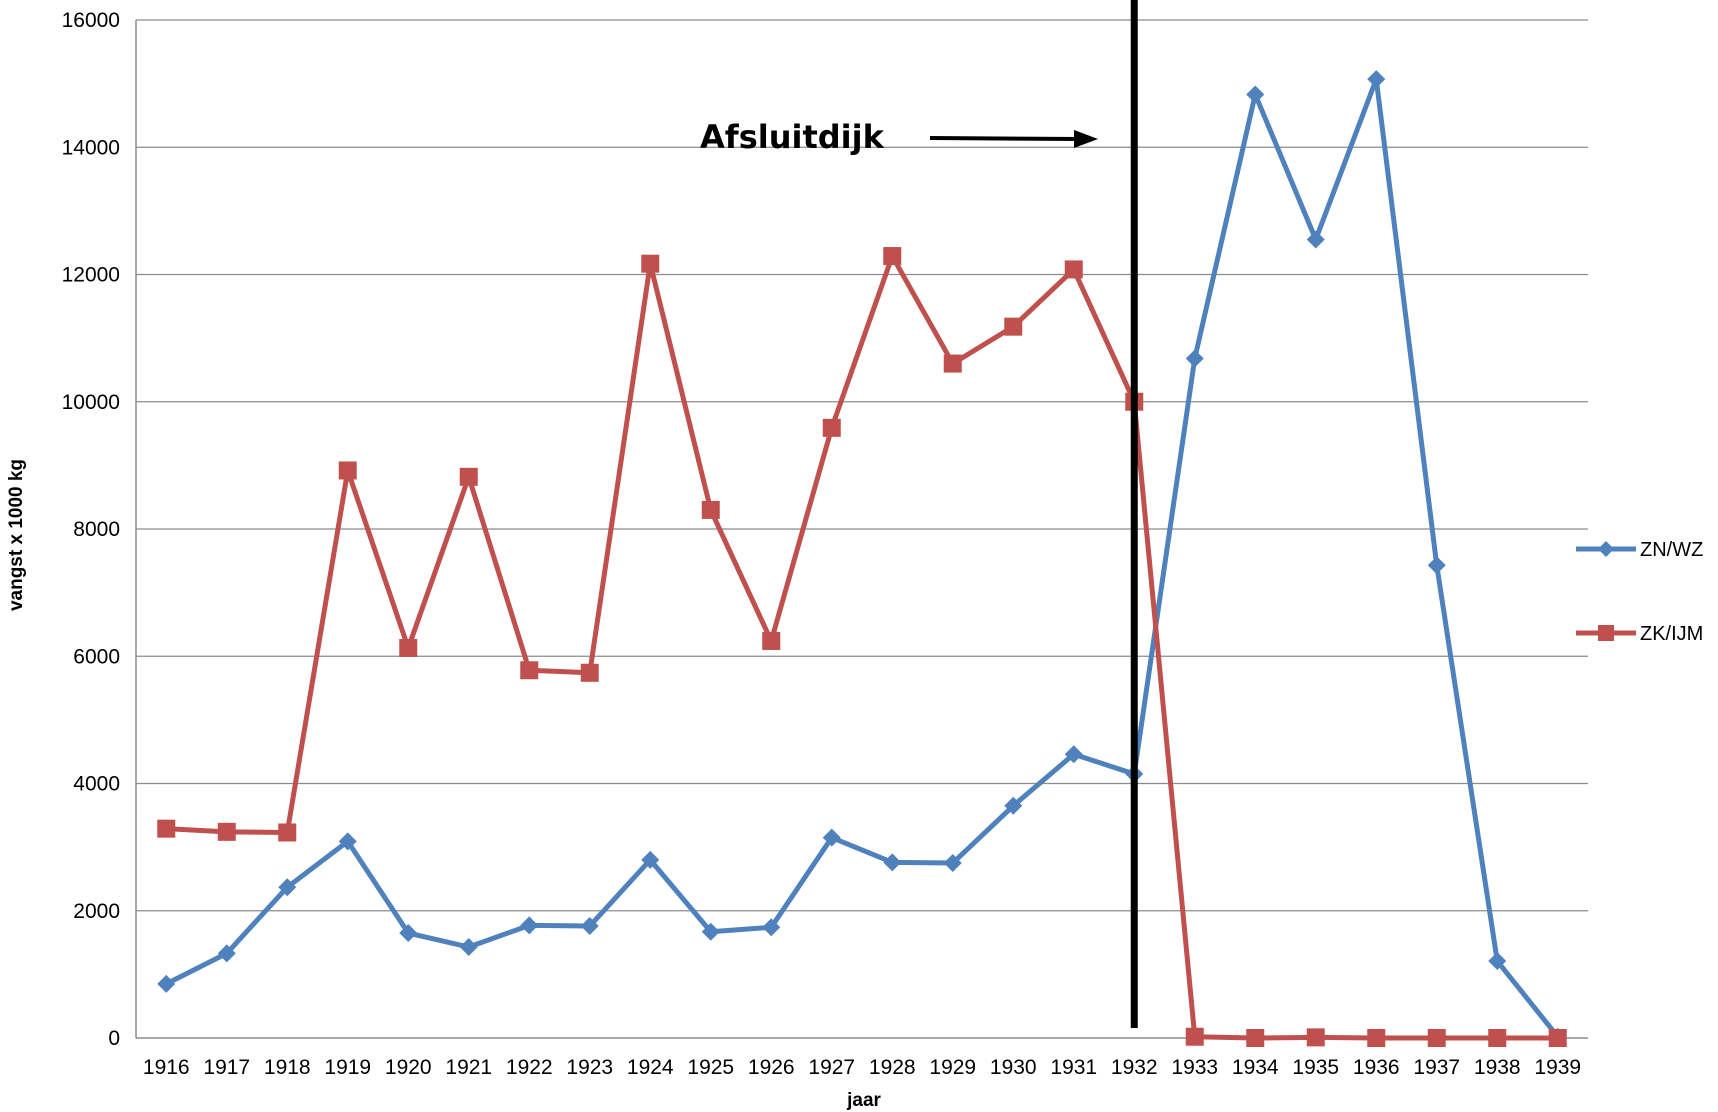 The image size is (1718, 1112). Describe the element at coordinates (831, 1067) in the screenshot. I see `x-tick-label: 1927` at that location.